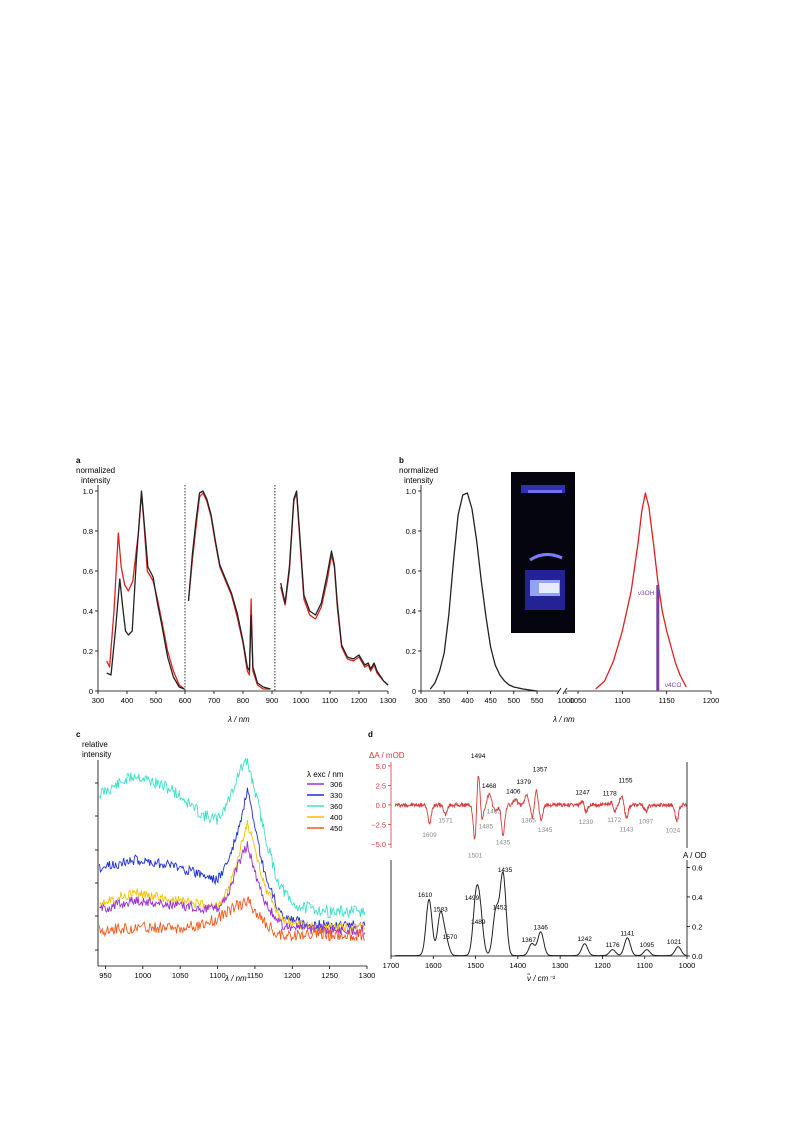 The image size is (793, 1121). What do you see at coordinates (483, 592) in the screenshot?
I see `panel-b-series-black` at bounding box center [483, 592].